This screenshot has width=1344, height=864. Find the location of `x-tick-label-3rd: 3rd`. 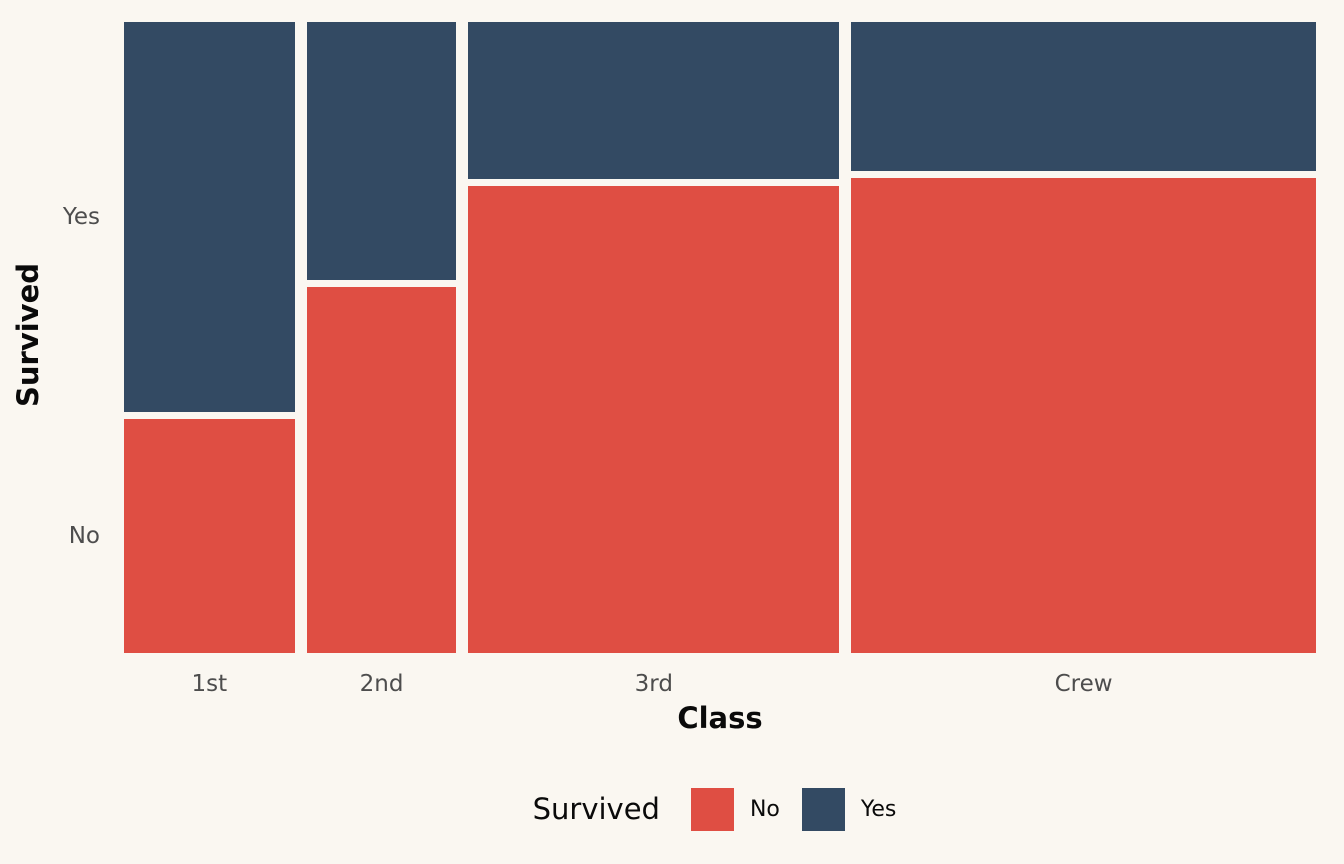

x-tick-label-3rd: 3rd is located at coordinates (653, 684).